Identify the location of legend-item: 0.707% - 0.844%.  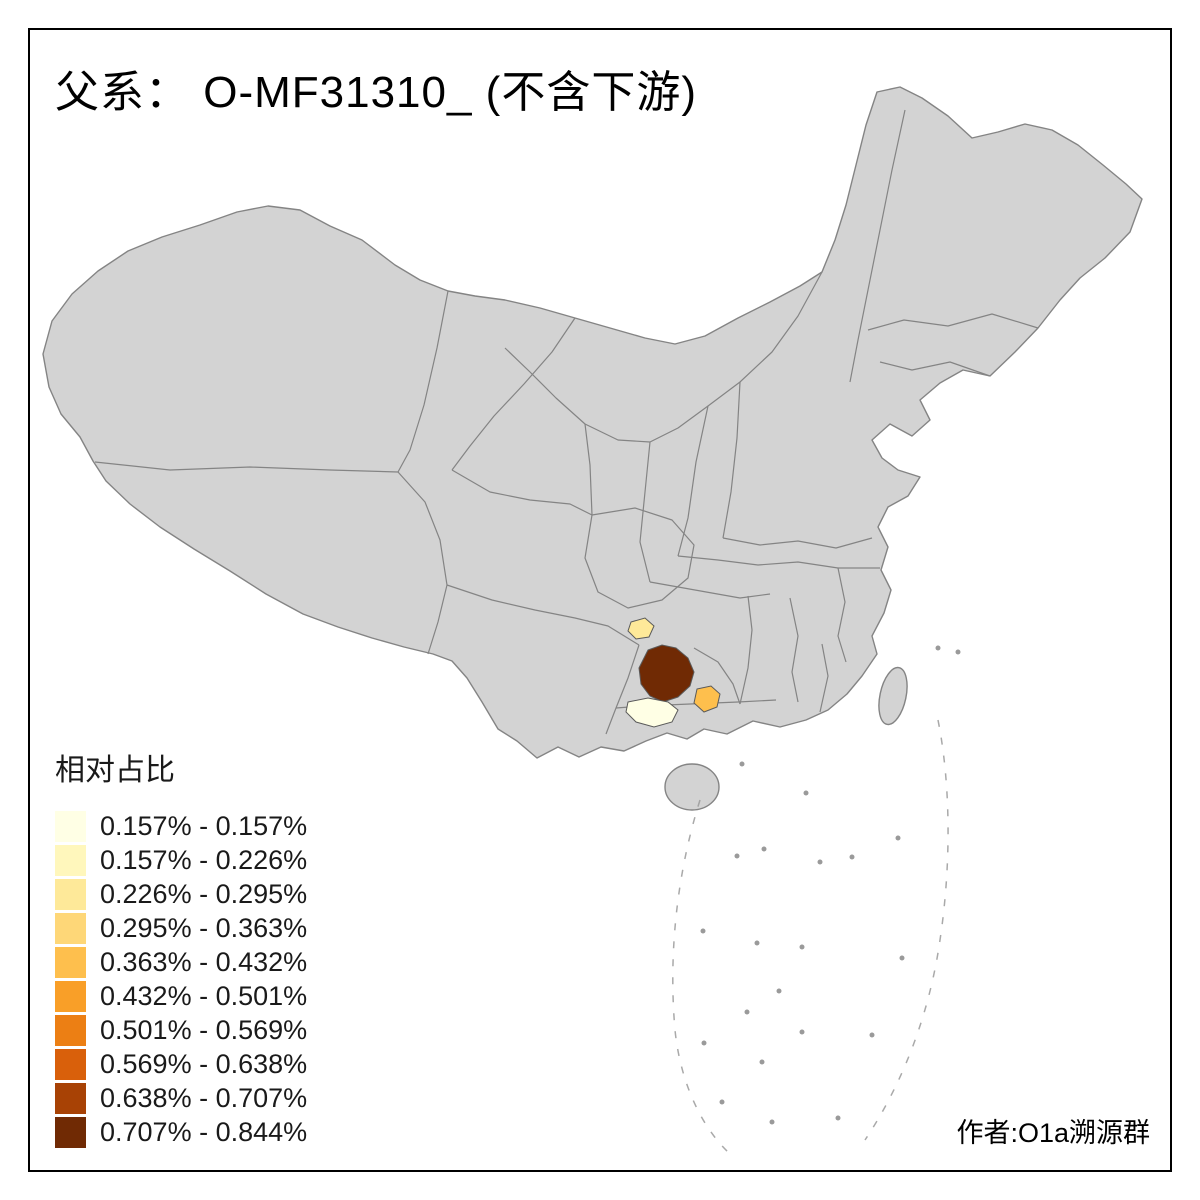
(181, 1132).